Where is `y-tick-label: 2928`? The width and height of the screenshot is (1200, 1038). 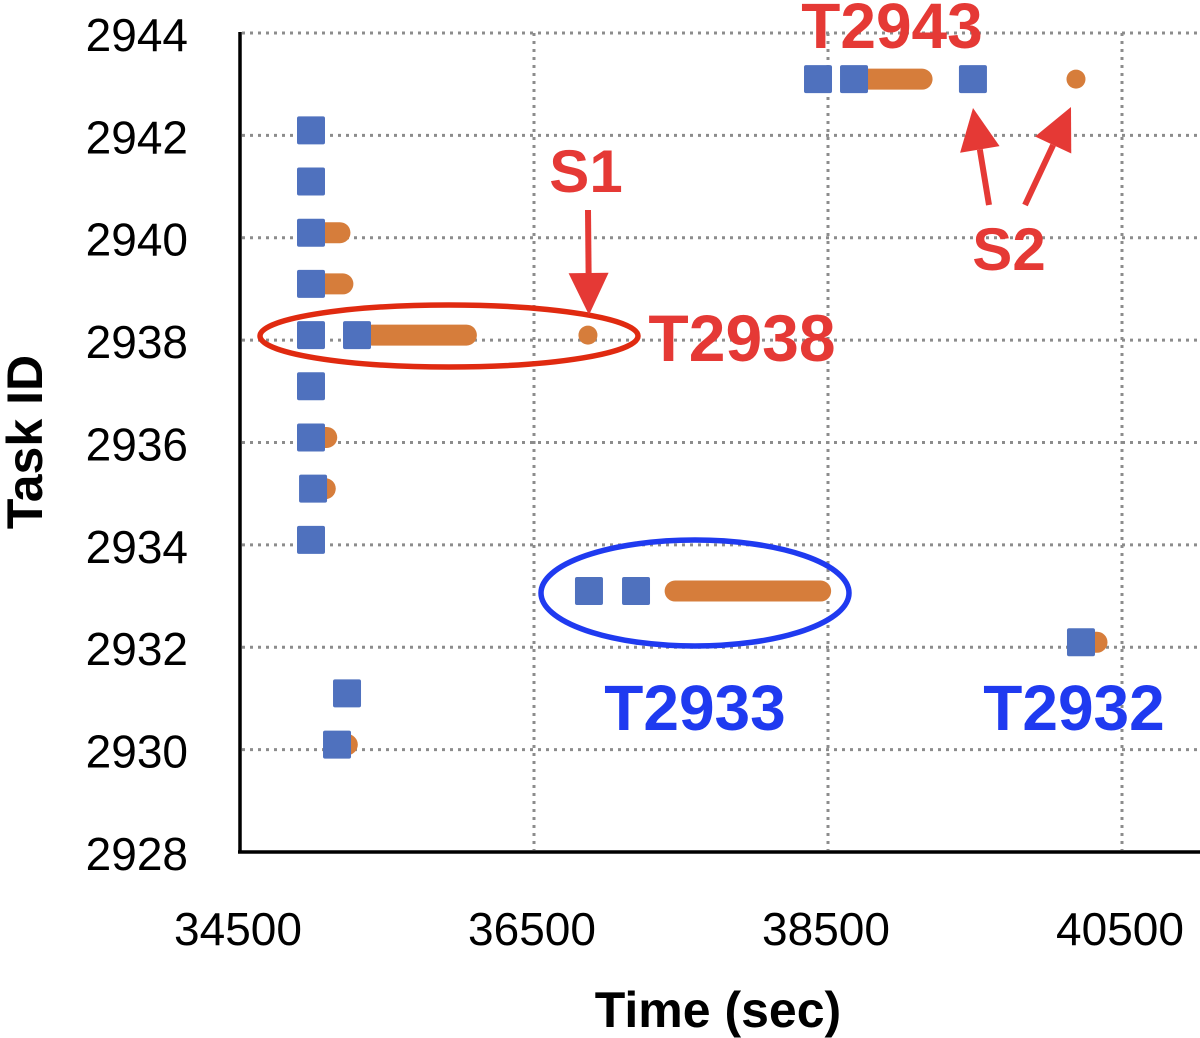 y-tick-label: 2928 is located at coordinates (137, 854).